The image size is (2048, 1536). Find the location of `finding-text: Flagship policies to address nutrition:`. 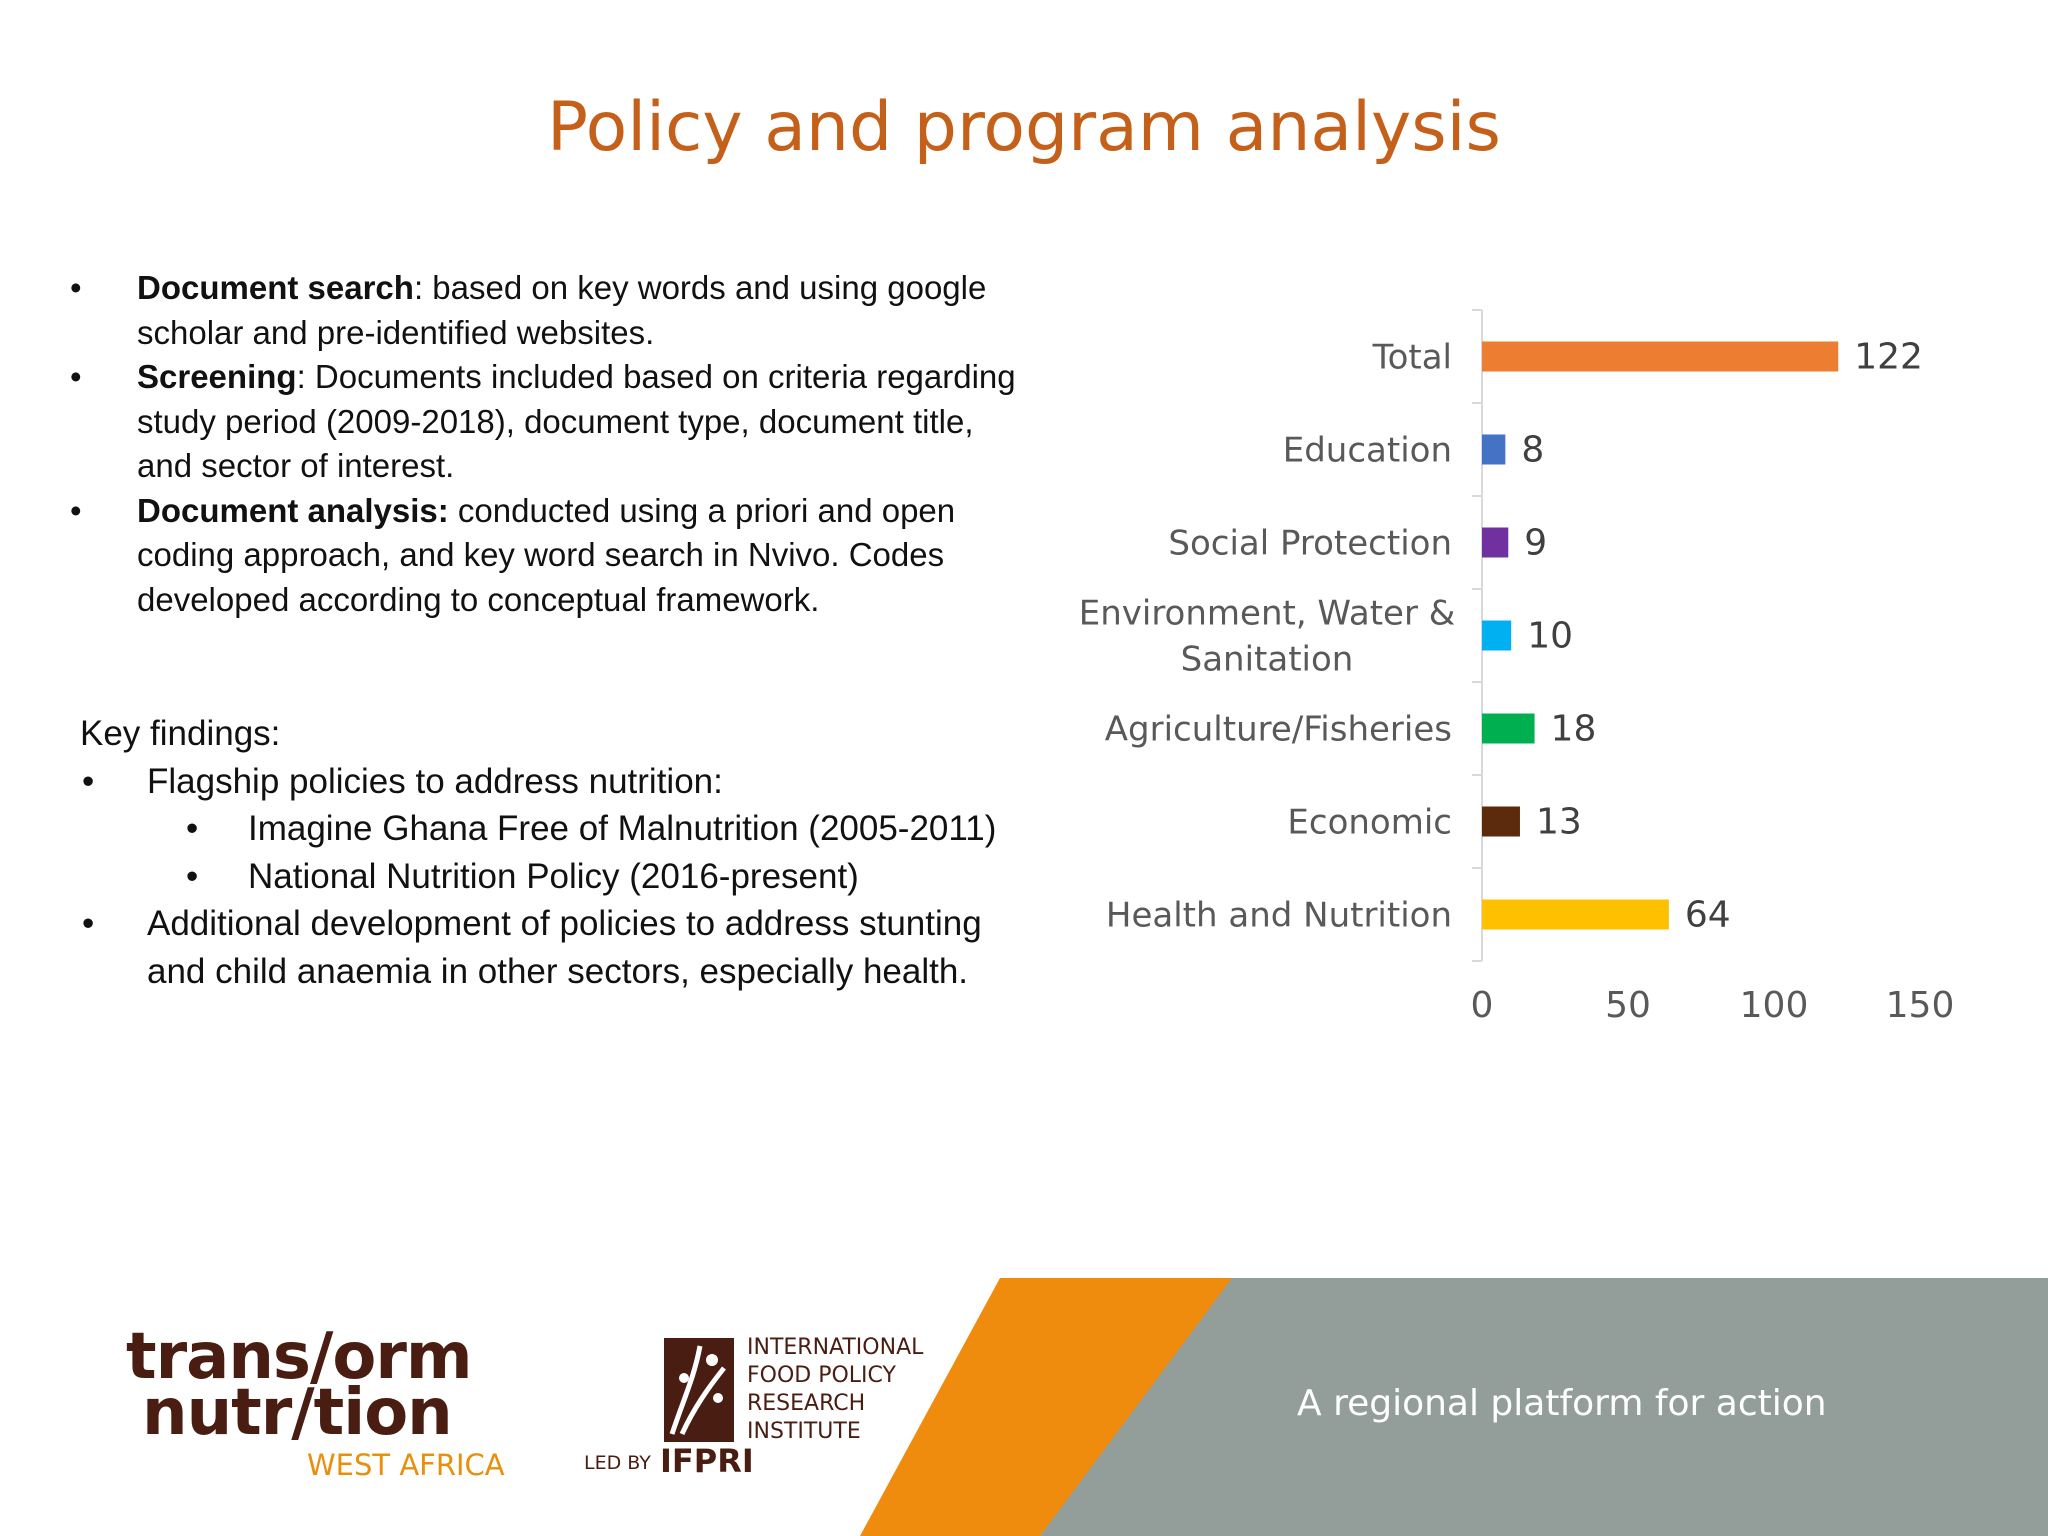

finding-text: Flagship policies to address nutrition: is located at coordinates (435, 781).